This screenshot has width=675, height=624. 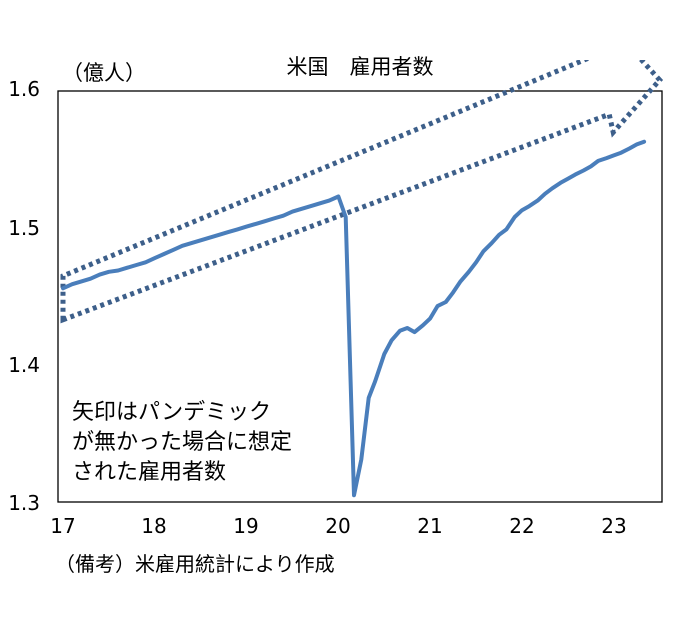 I want to click on x-tick-label-18: 18, so click(x=153, y=526).